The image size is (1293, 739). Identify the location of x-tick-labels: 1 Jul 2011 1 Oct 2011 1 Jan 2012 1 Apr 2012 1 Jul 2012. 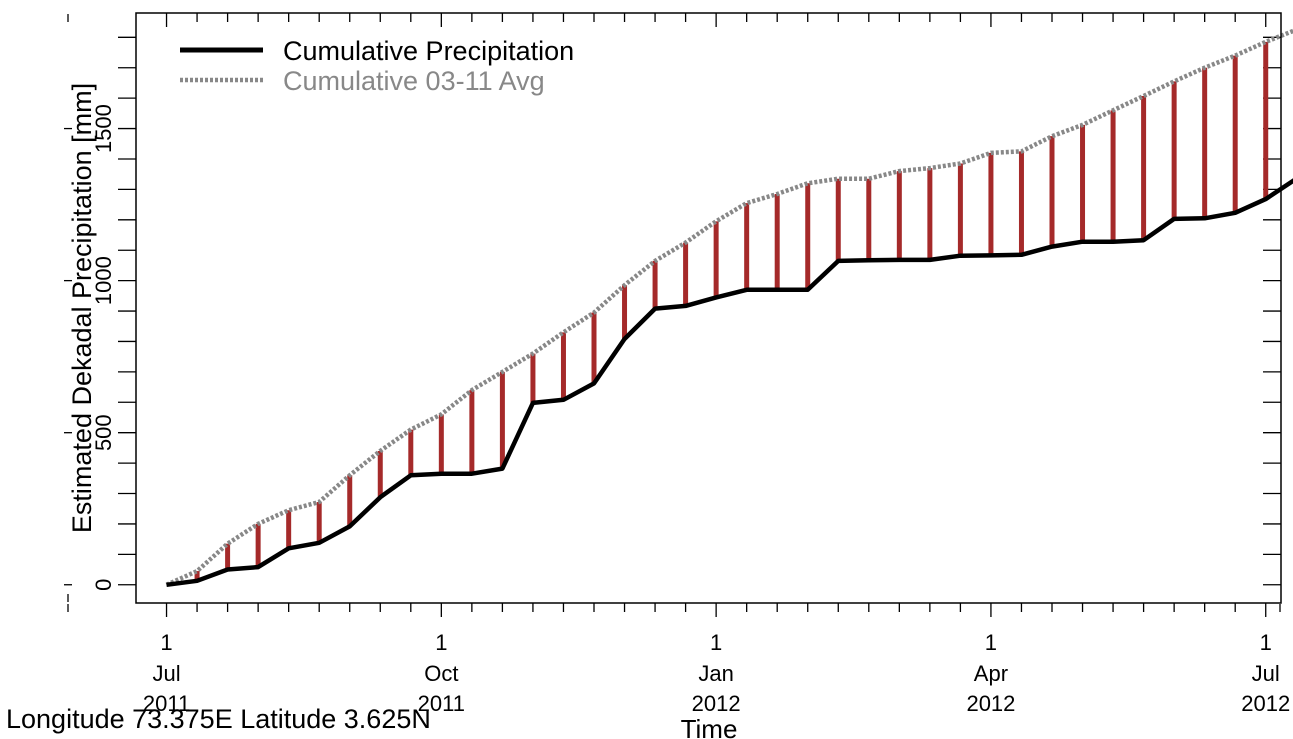
(716, 673).